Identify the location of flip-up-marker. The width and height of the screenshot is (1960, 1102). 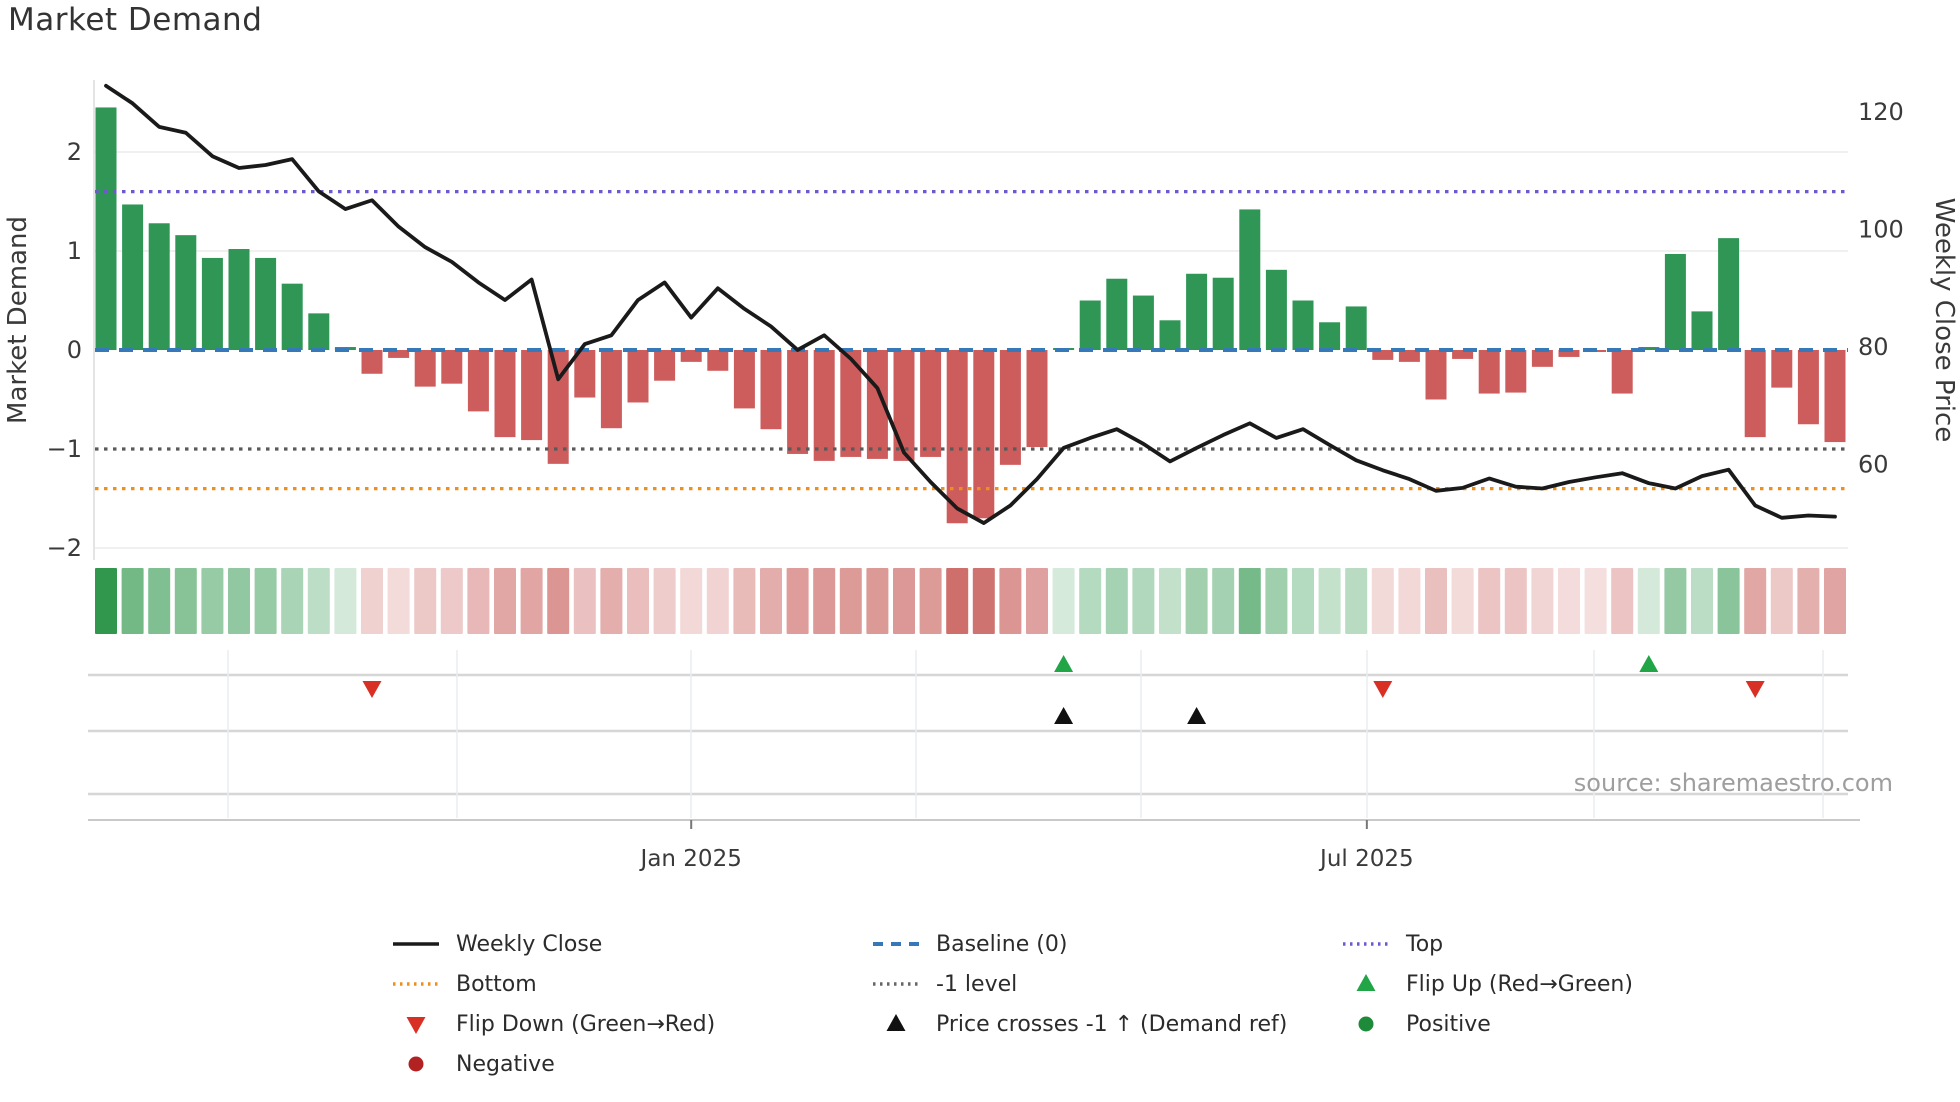
(1649, 663).